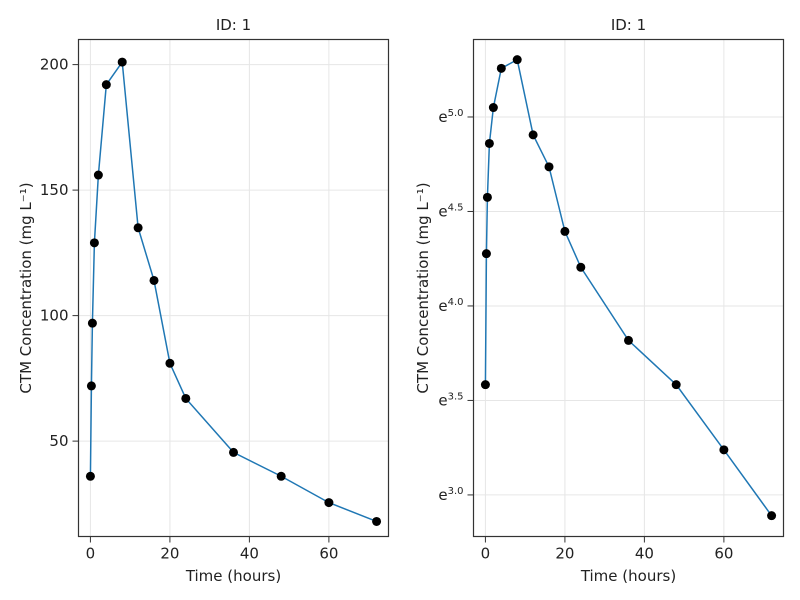  I want to click on y-tick-label: 200, so click(54, 65).